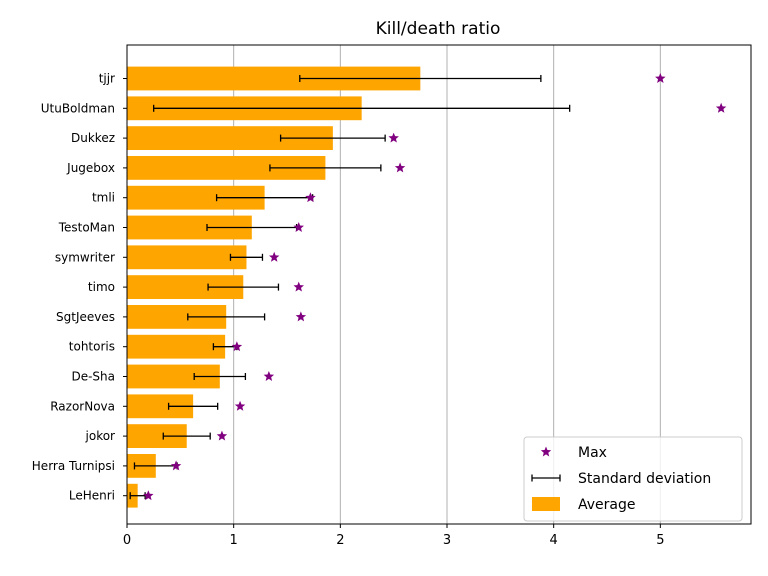 This screenshot has height=576, width=768. What do you see at coordinates (93, 377) in the screenshot?
I see `y-tick-label: De-Sha` at bounding box center [93, 377].